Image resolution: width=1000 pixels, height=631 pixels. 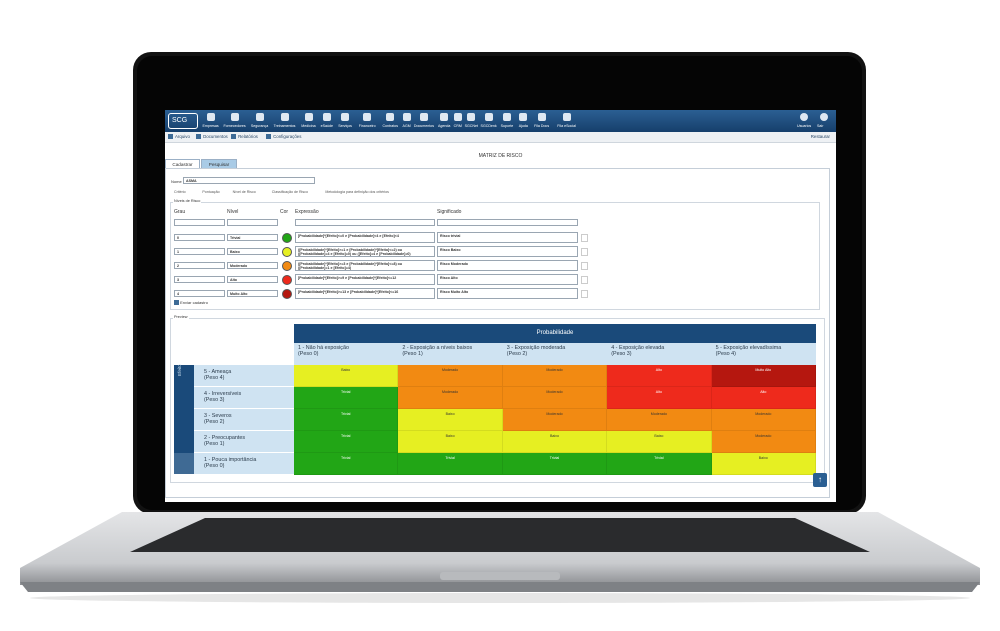 I want to click on grau-input: 1, so click(x=199, y=251).